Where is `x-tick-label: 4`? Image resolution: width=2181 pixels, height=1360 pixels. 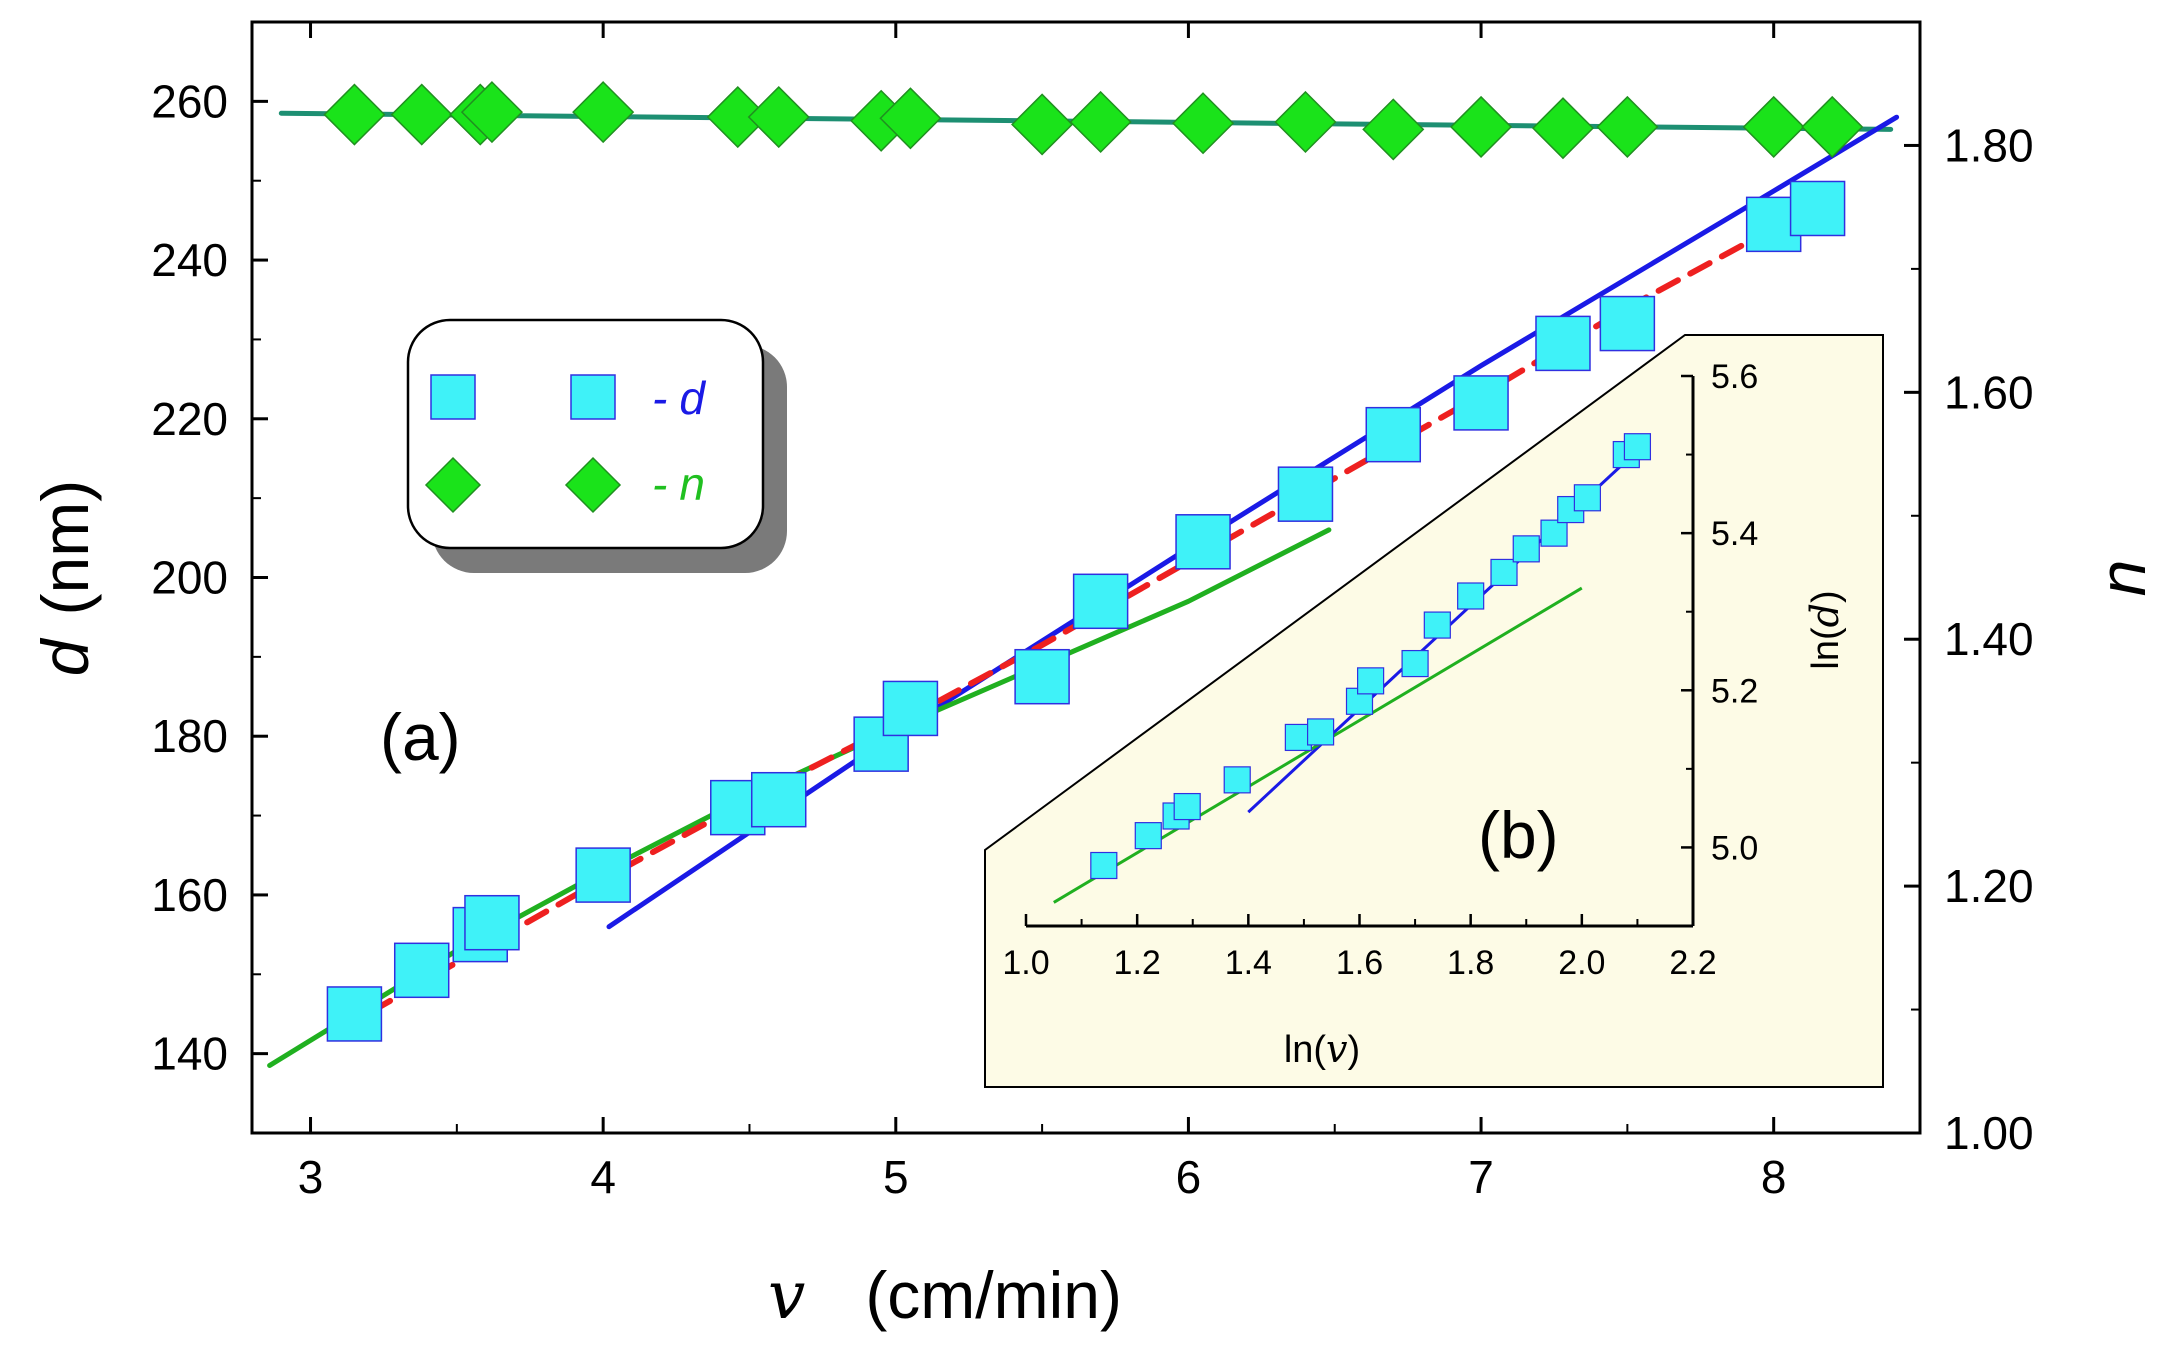 x-tick-label: 4 is located at coordinates (603, 1177).